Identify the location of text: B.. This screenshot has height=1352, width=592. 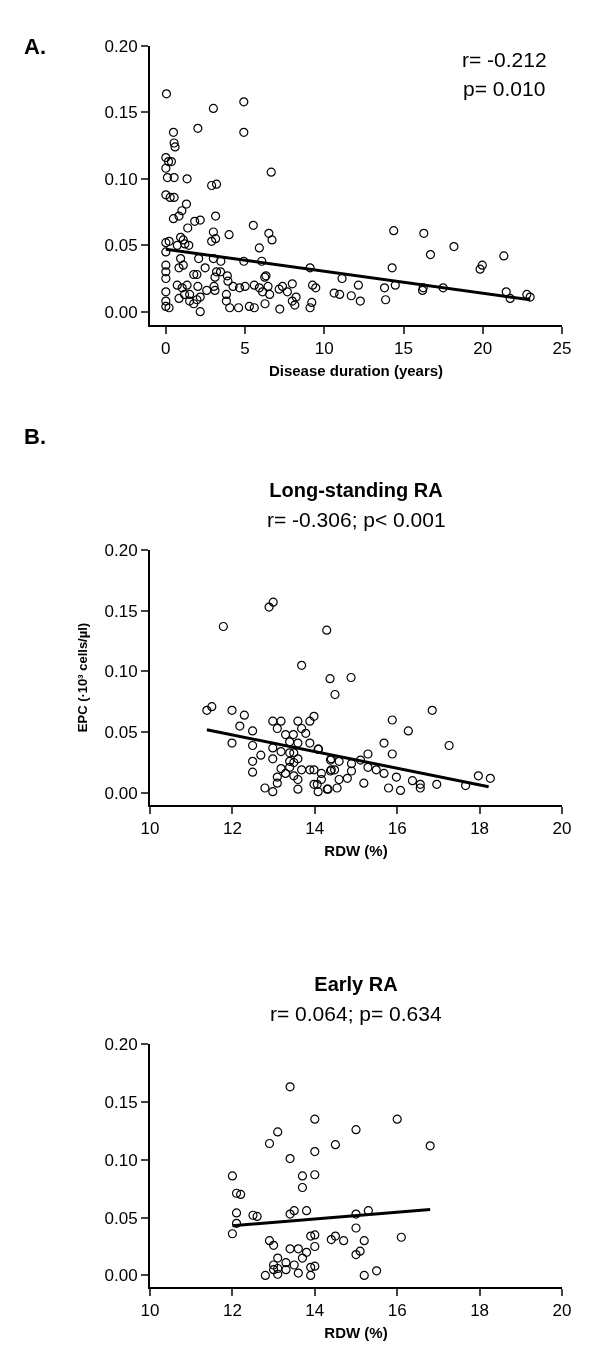
(35, 436).